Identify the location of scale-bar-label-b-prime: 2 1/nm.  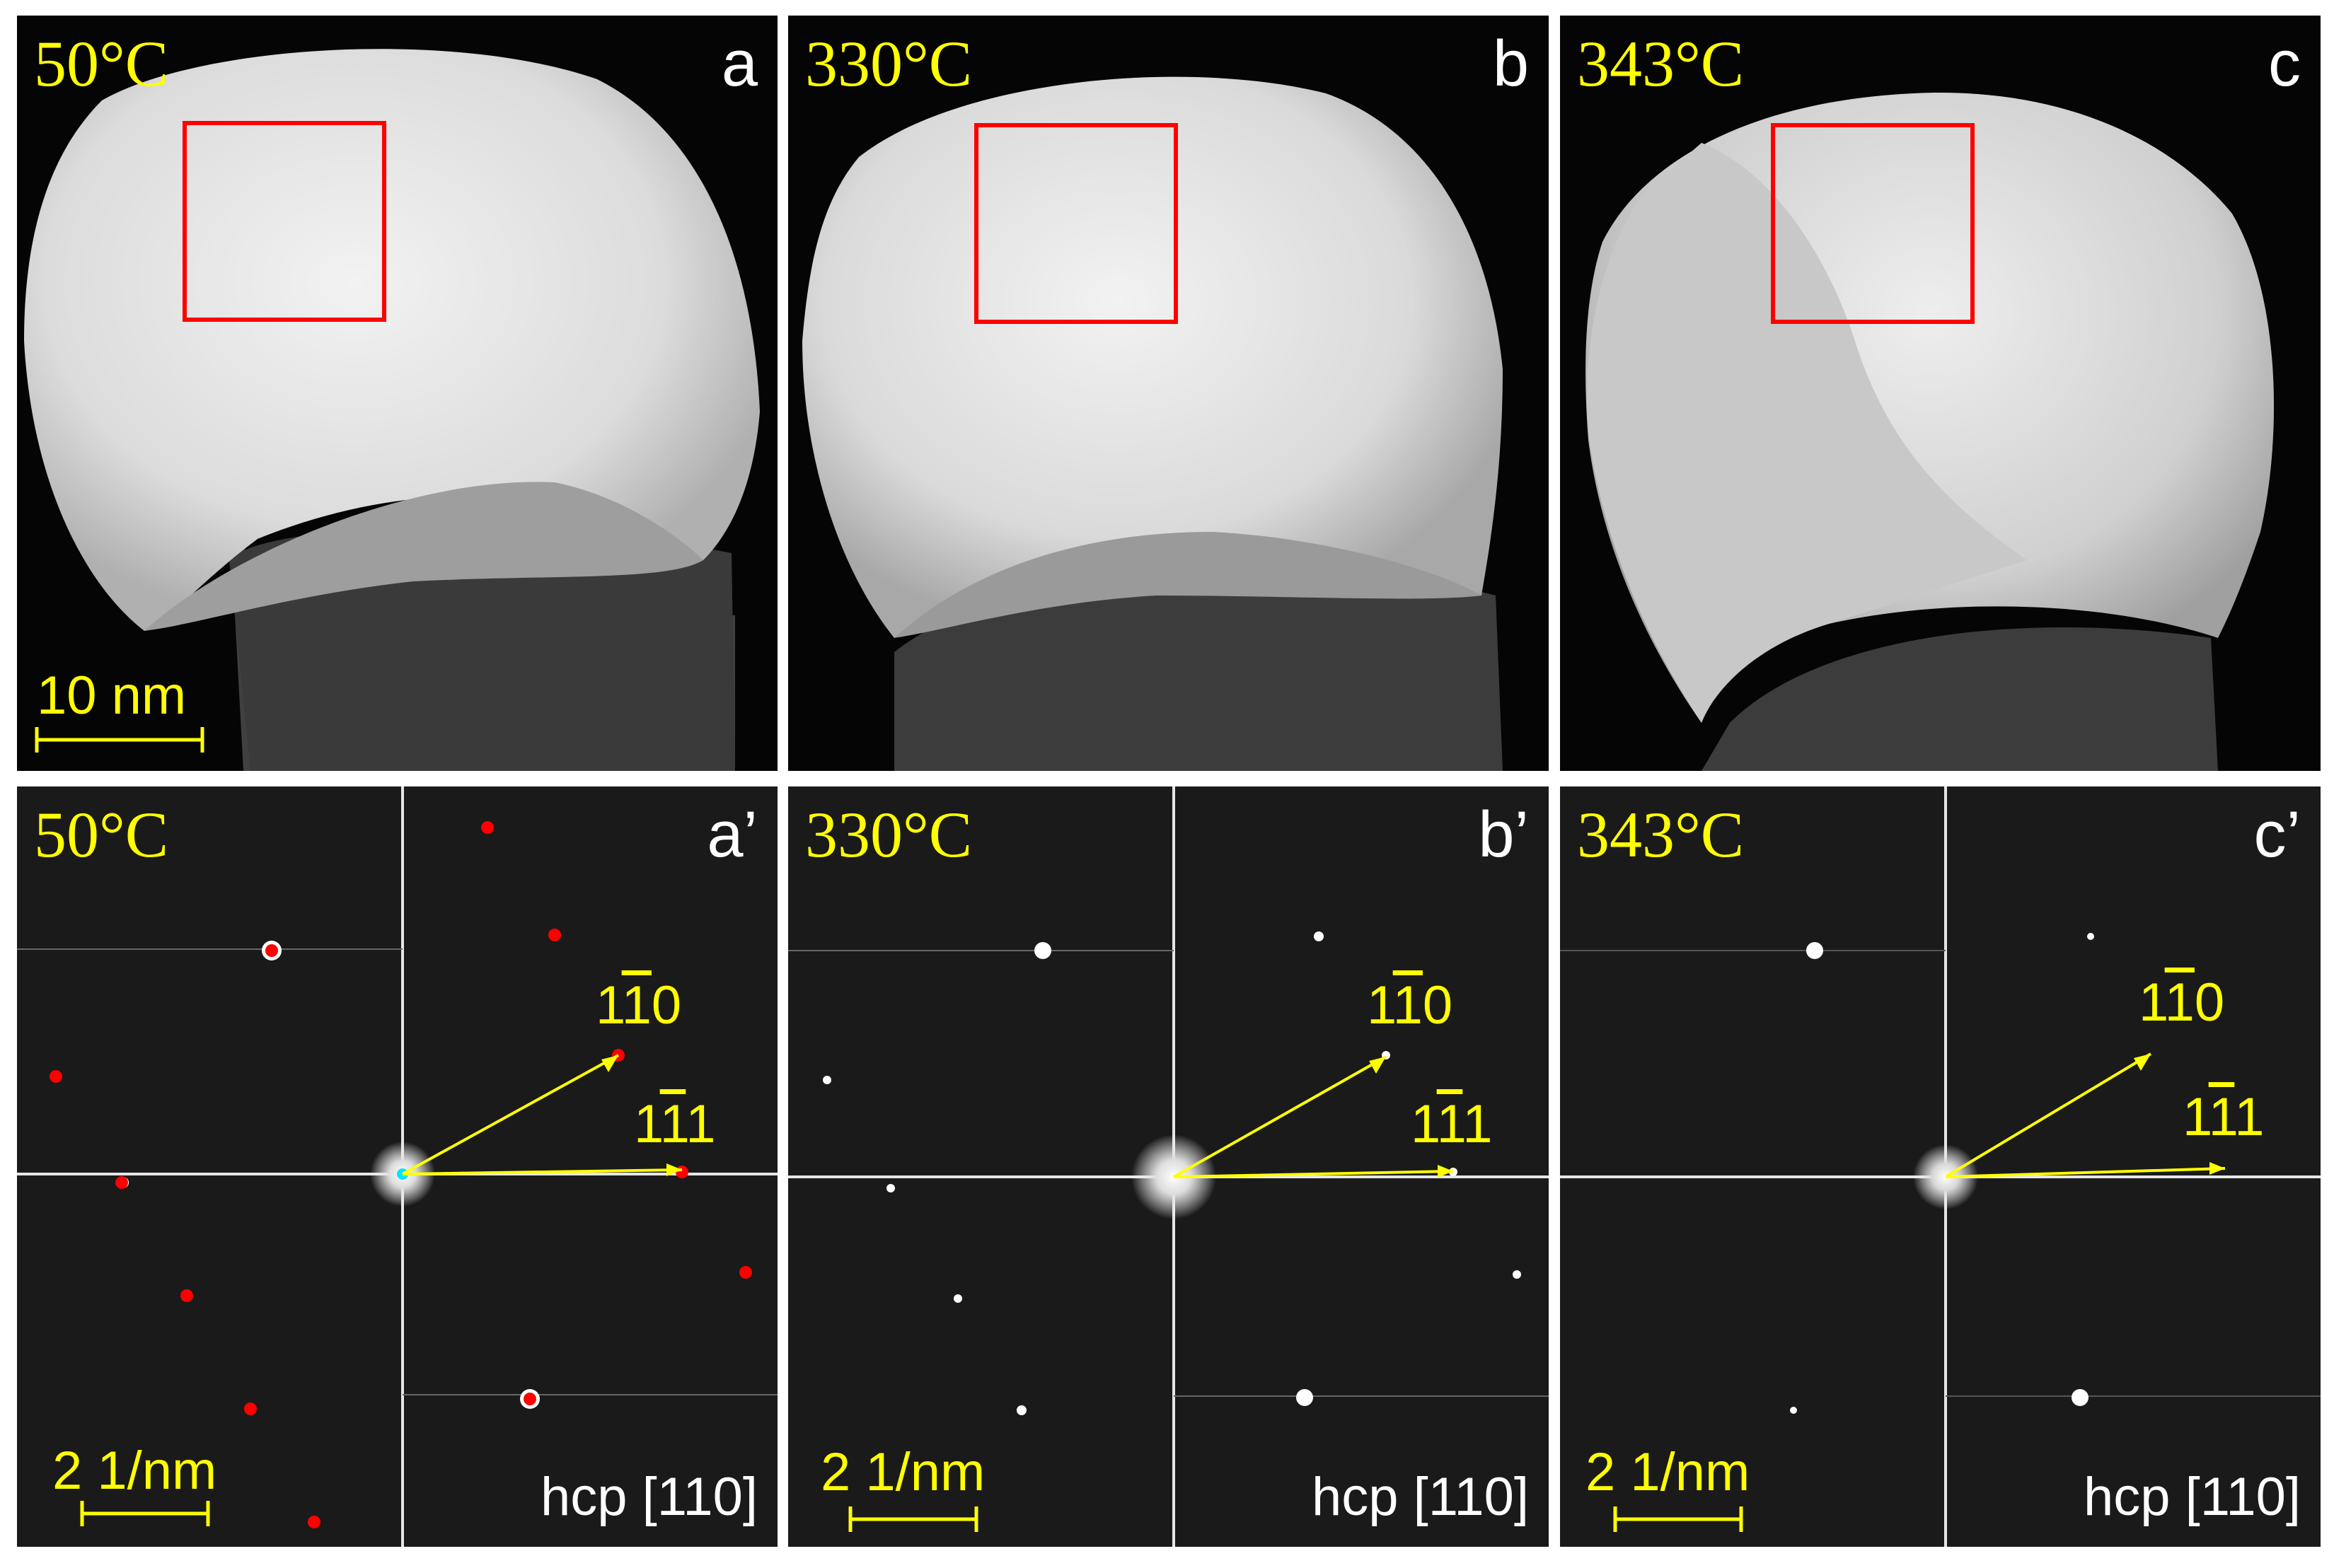
(903, 1472).